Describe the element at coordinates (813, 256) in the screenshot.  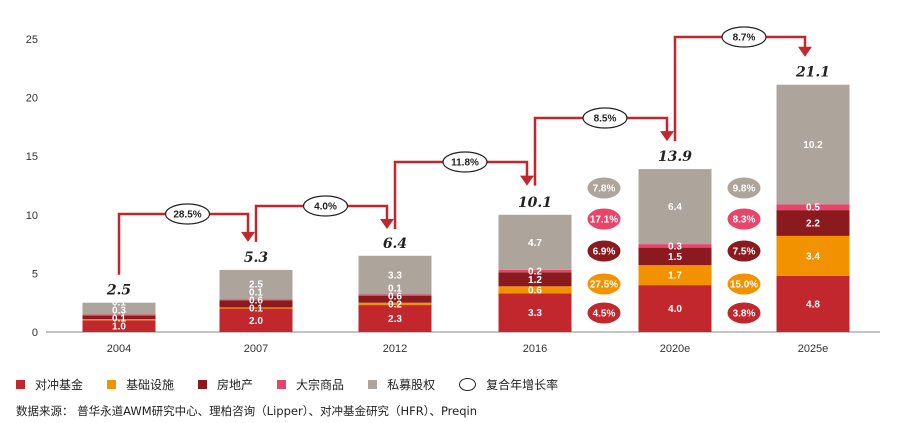
I see `data-label-2025e-series-1: 3.4` at that location.